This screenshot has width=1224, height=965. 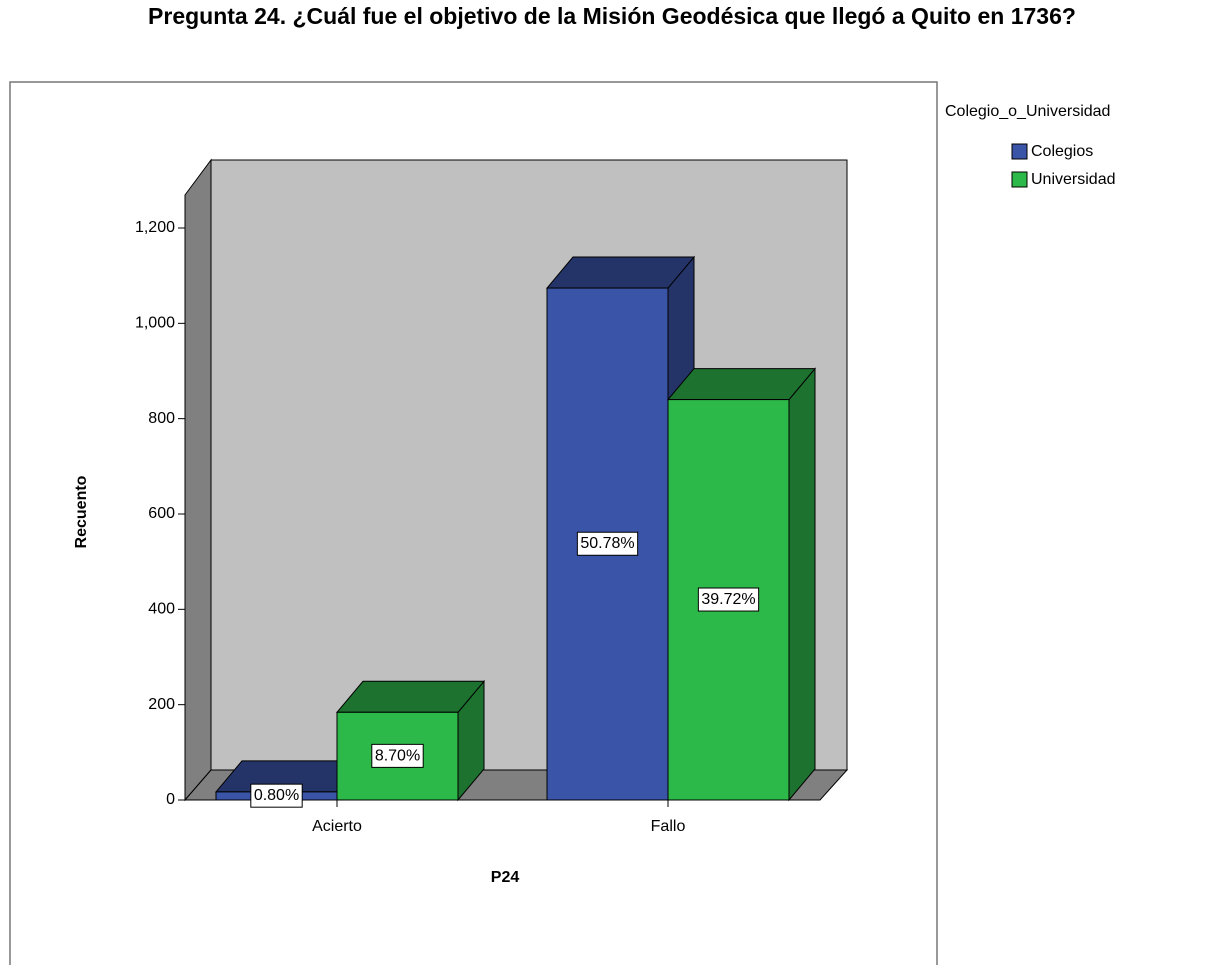 I want to click on y-tick-label: 1,200, so click(x=155, y=227).